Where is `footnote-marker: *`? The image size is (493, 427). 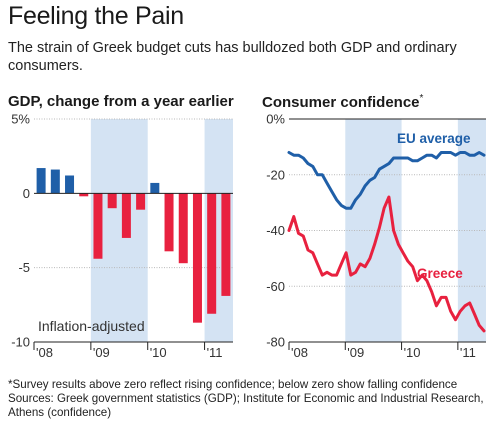
footnote-marker: * is located at coordinates (421, 98).